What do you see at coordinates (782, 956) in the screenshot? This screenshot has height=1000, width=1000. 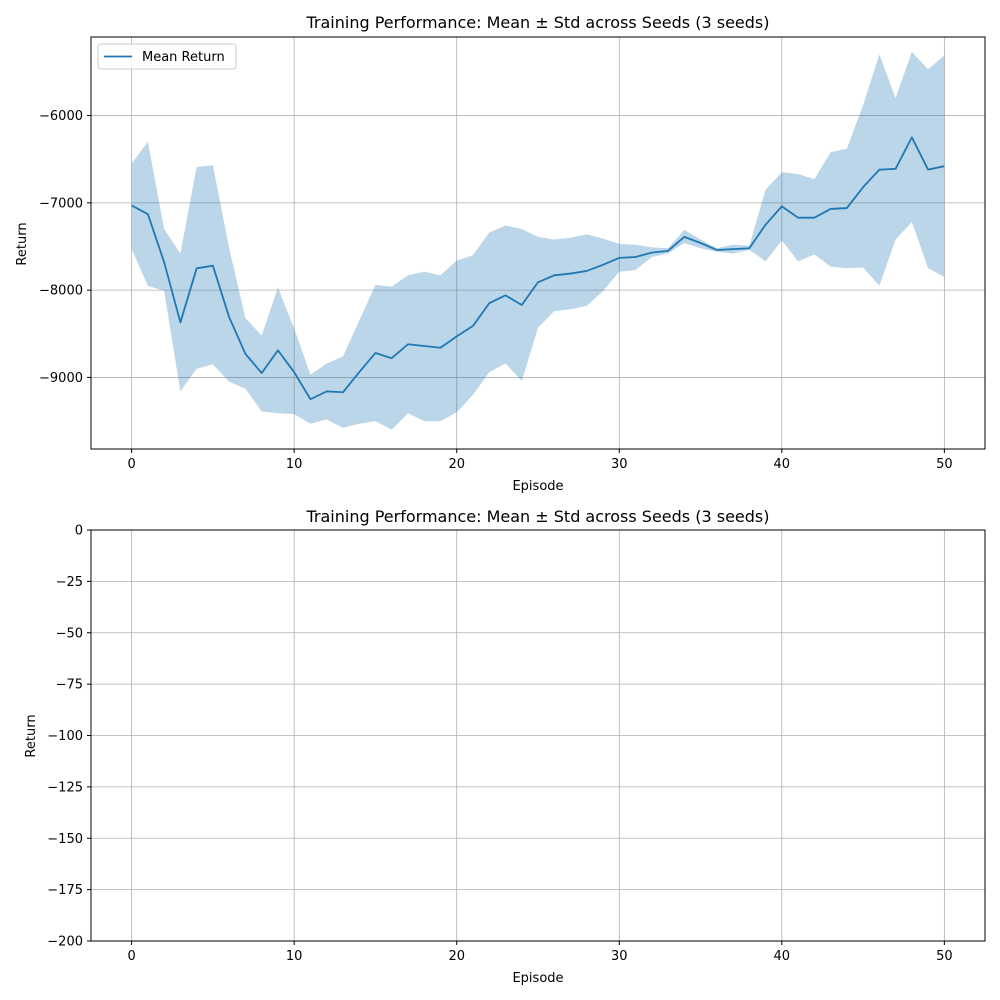 I see `bottom-x-tick-label: 40` at bounding box center [782, 956].